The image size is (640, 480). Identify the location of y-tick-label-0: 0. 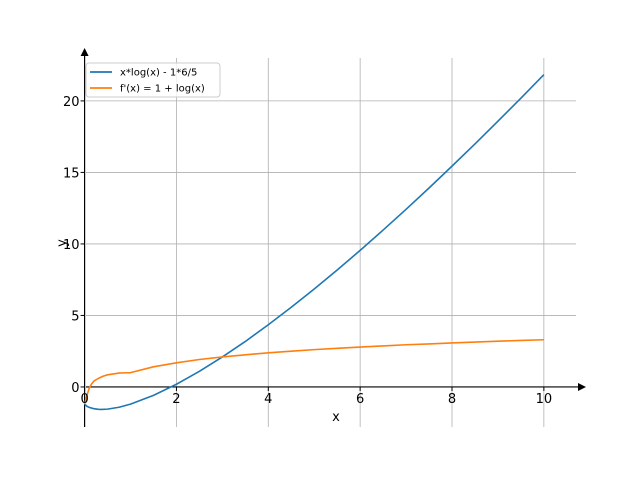
(75, 388).